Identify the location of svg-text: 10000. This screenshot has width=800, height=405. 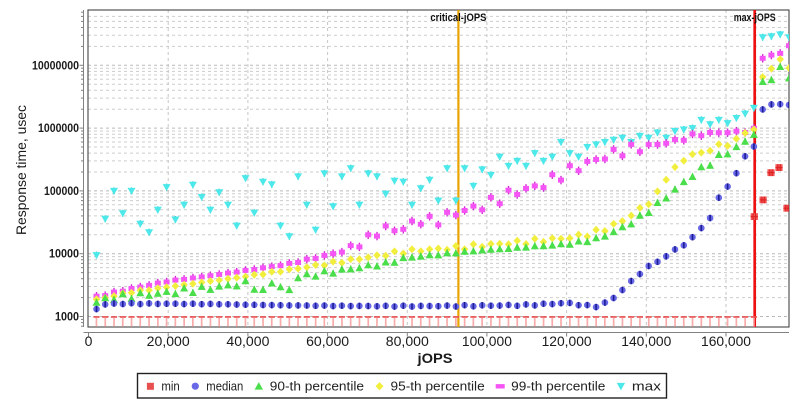
(64, 254).